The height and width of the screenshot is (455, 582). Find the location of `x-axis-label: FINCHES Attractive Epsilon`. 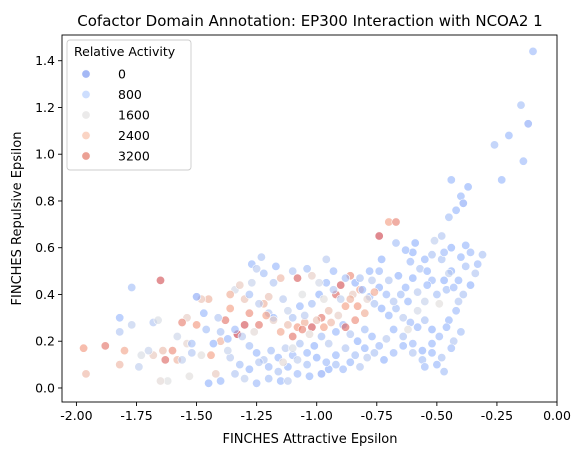

x-axis-label: FINCHES Attractive Epsilon is located at coordinates (310, 439).